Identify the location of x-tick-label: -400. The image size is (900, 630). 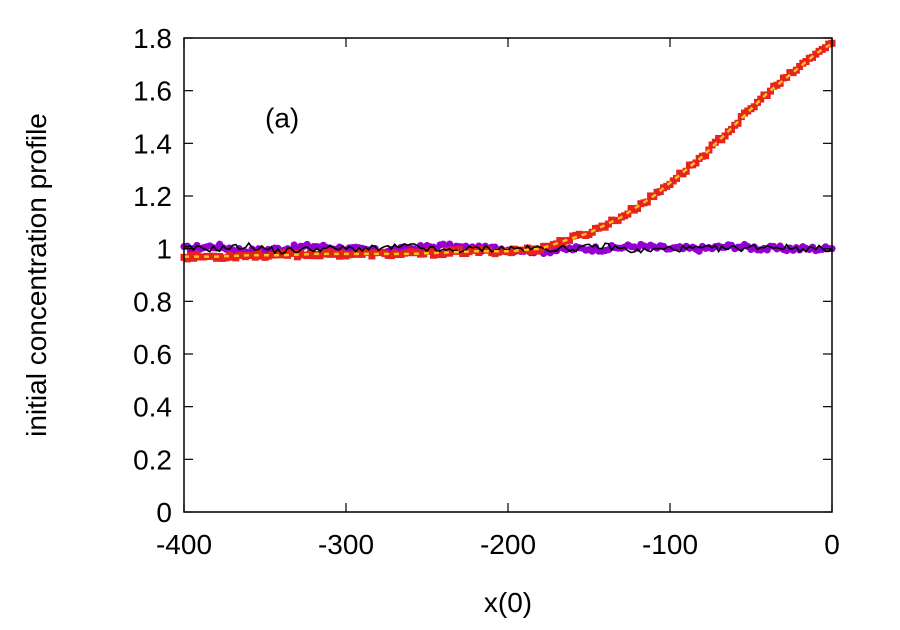
(184, 544).